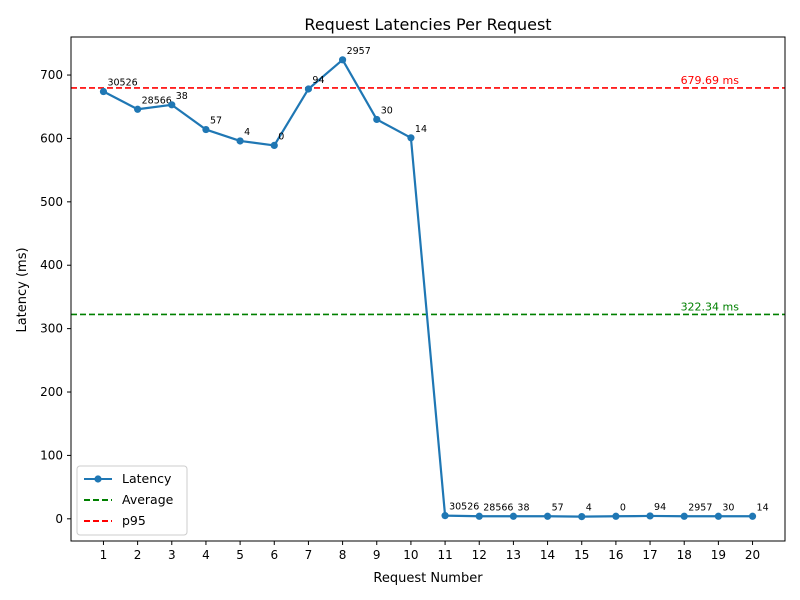  Describe the element at coordinates (410, 555) in the screenshot. I see `x-tick-label: 10` at that location.